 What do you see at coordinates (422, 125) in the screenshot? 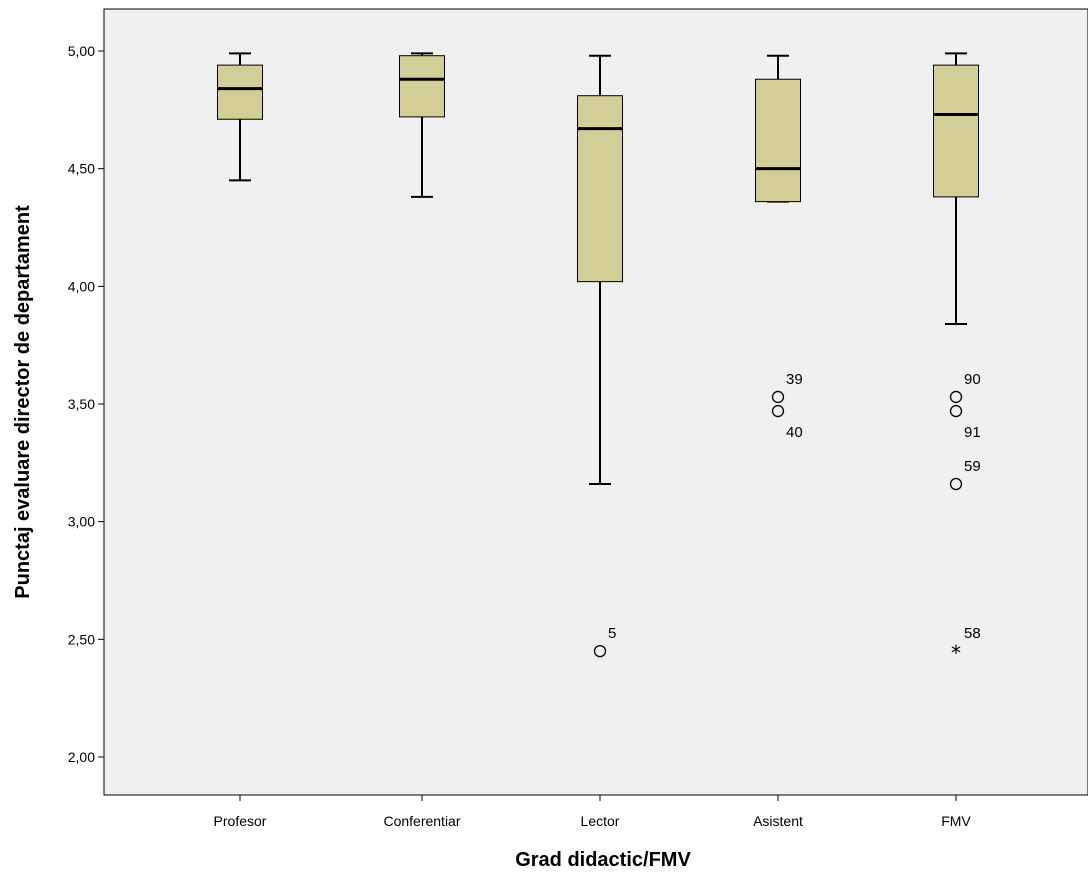
I see `box-conferentiar` at bounding box center [422, 125].